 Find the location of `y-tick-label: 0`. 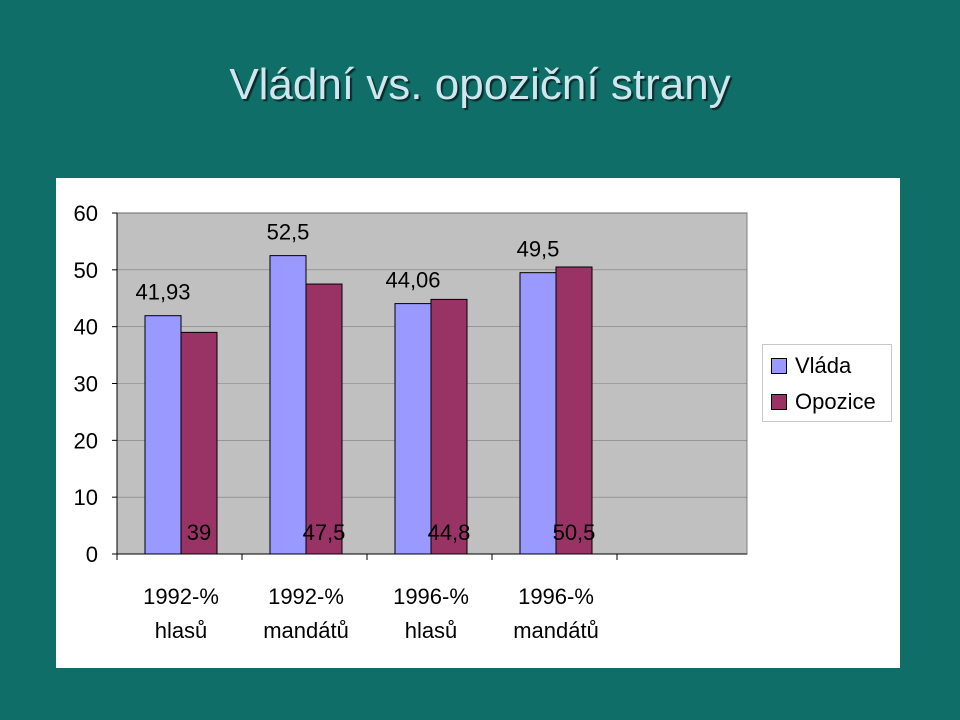

y-tick-label: 0 is located at coordinates (92, 554).